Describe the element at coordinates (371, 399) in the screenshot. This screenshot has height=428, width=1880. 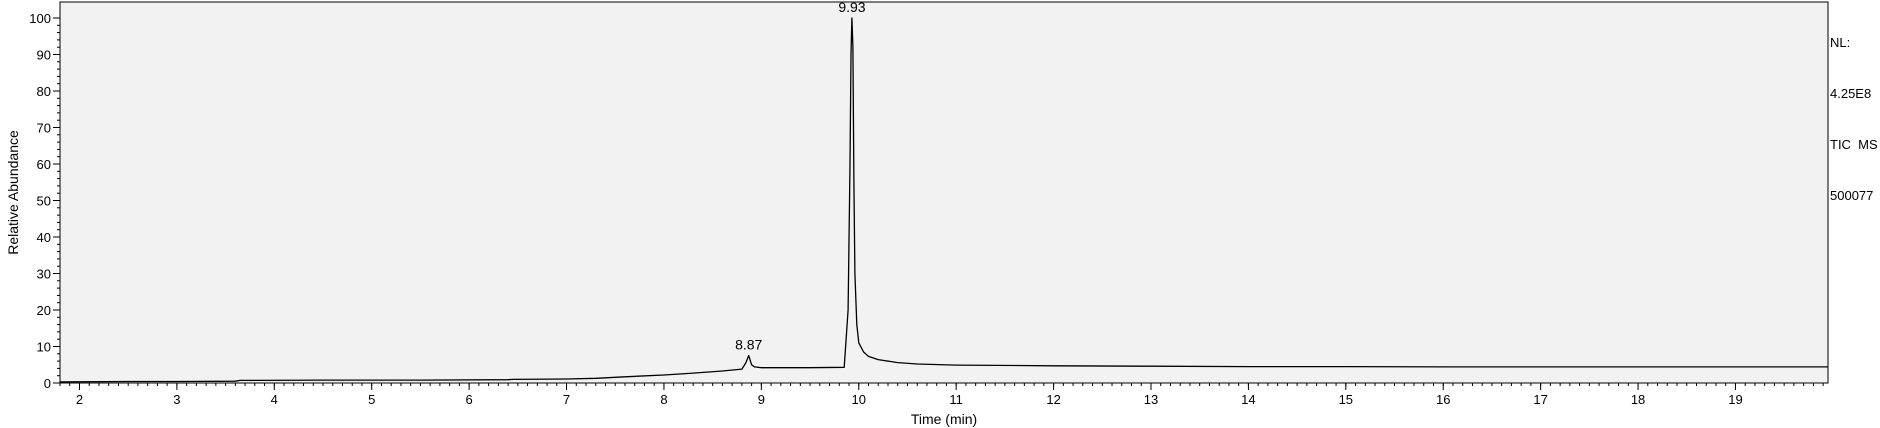
I see `x-tick-label: 5` at that location.